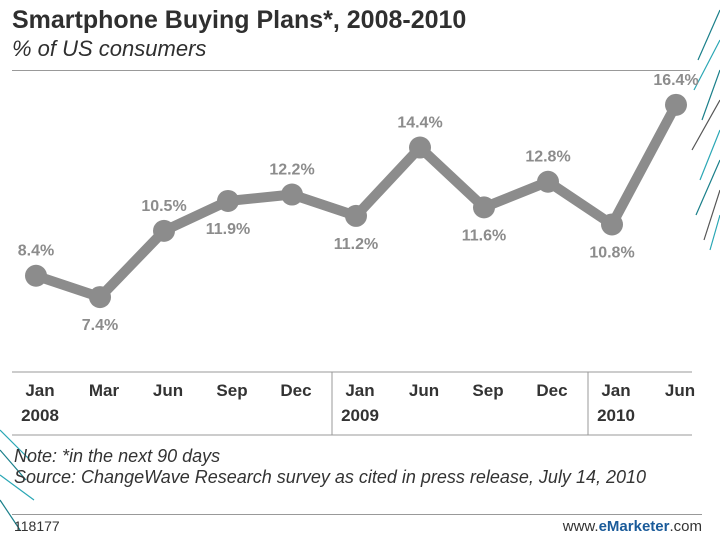 The width and height of the screenshot is (720, 540). I want to click on footer-divider, so click(357, 514).